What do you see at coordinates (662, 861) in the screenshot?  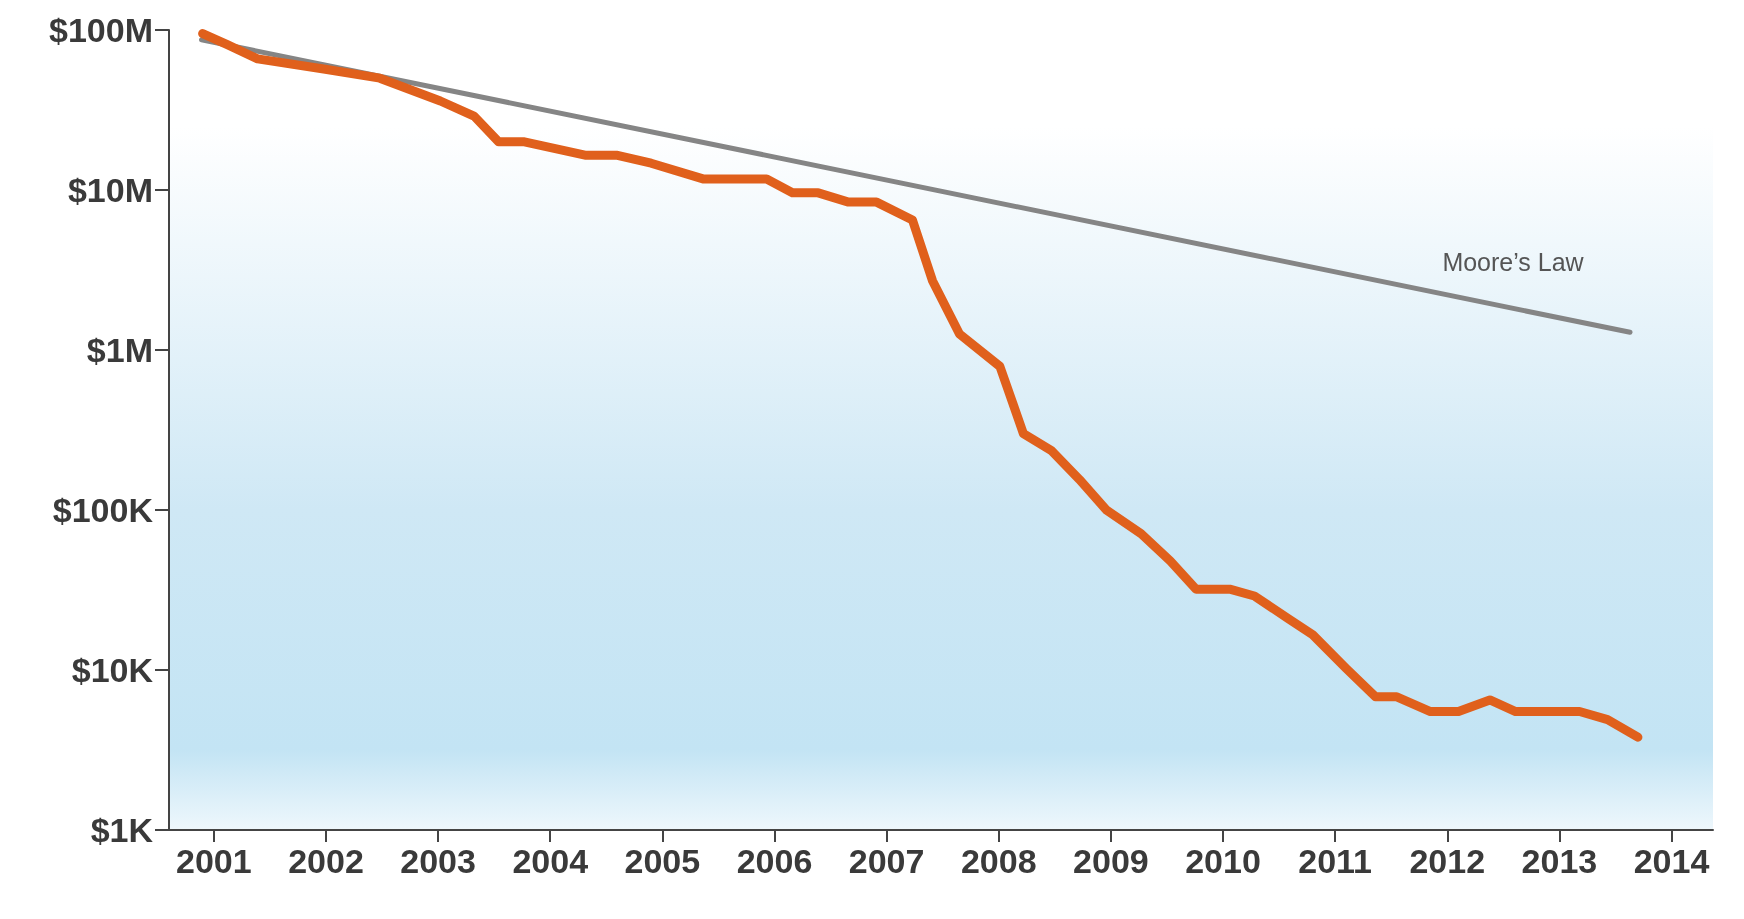 I see `x-tick-label: 2005` at bounding box center [662, 861].